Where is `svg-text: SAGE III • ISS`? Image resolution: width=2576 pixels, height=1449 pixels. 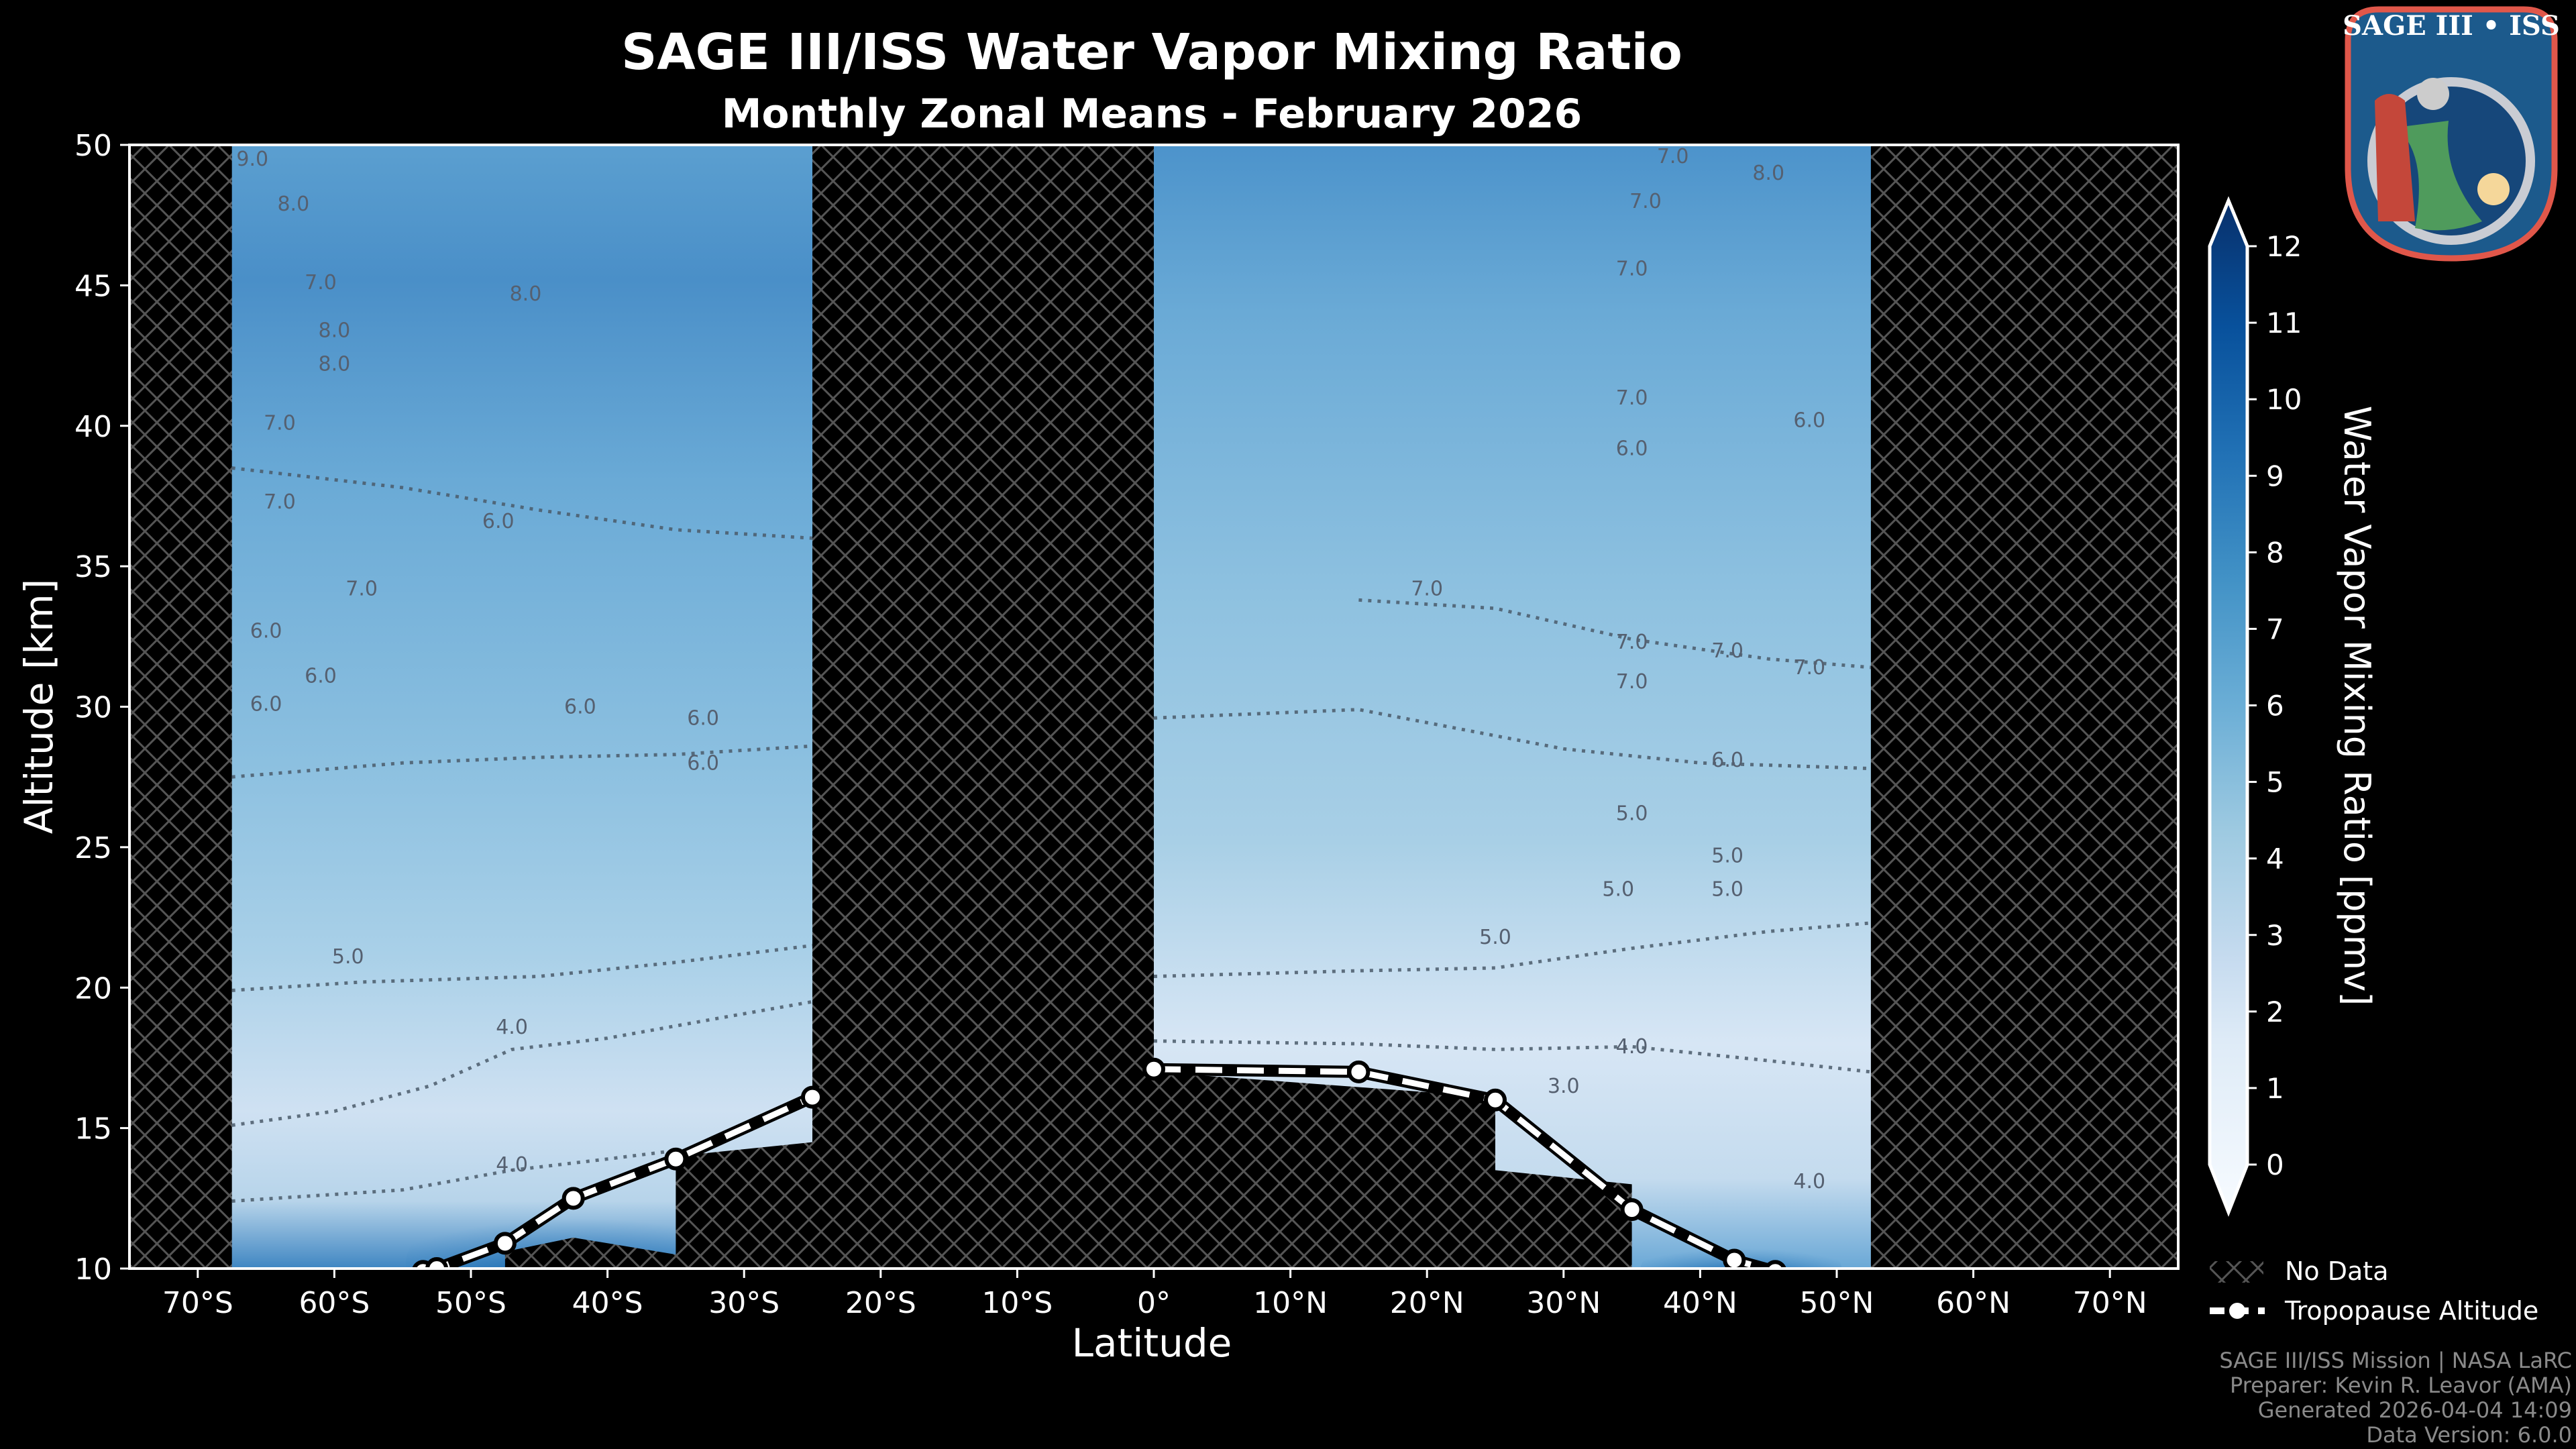
svg-text: SAGE III • ISS is located at coordinates (2451, 26).